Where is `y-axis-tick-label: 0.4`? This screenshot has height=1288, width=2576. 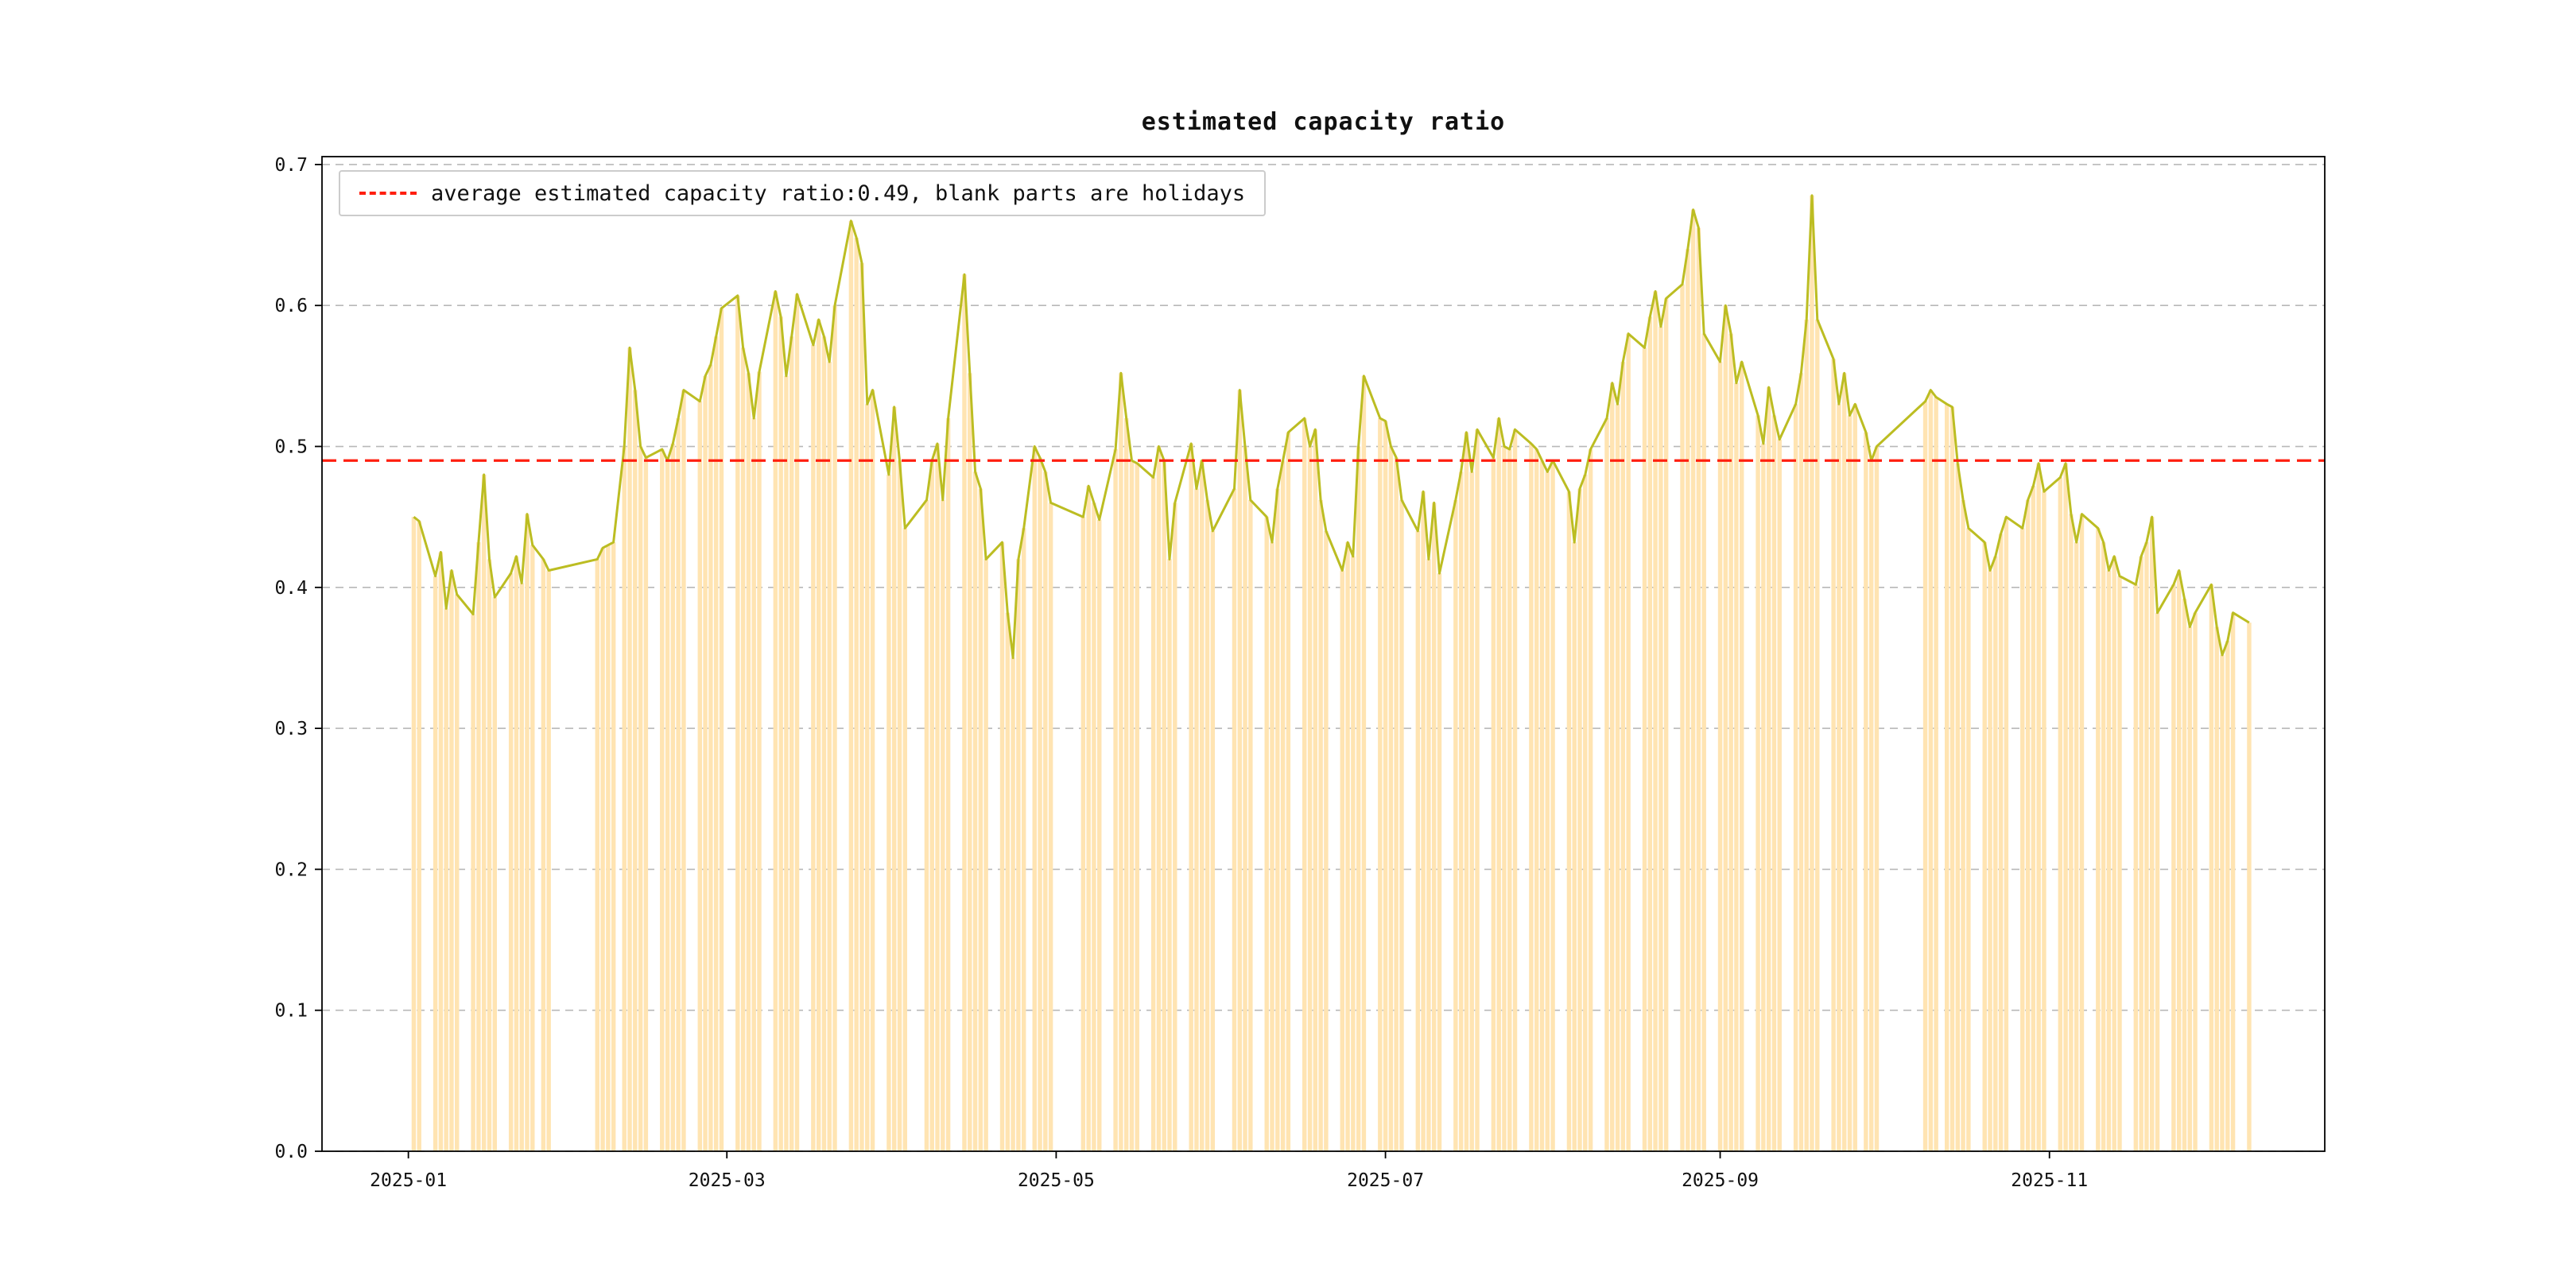 y-axis-tick-label: 0.4 is located at coordinates (291, 588).